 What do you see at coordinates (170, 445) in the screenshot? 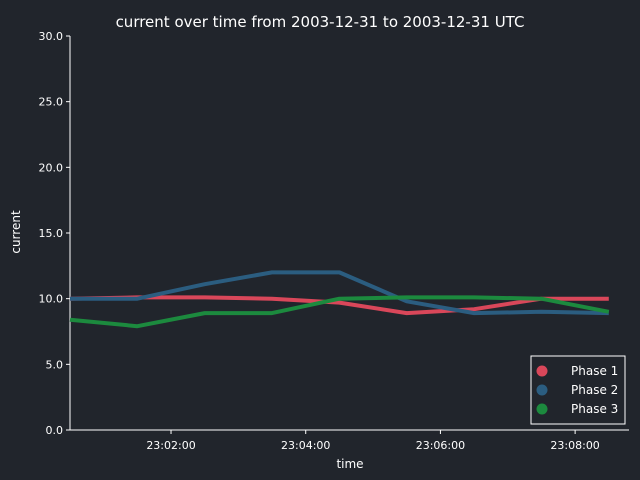
I see `x-tick-label: 23:02:00` at bounding box center [170, 445].